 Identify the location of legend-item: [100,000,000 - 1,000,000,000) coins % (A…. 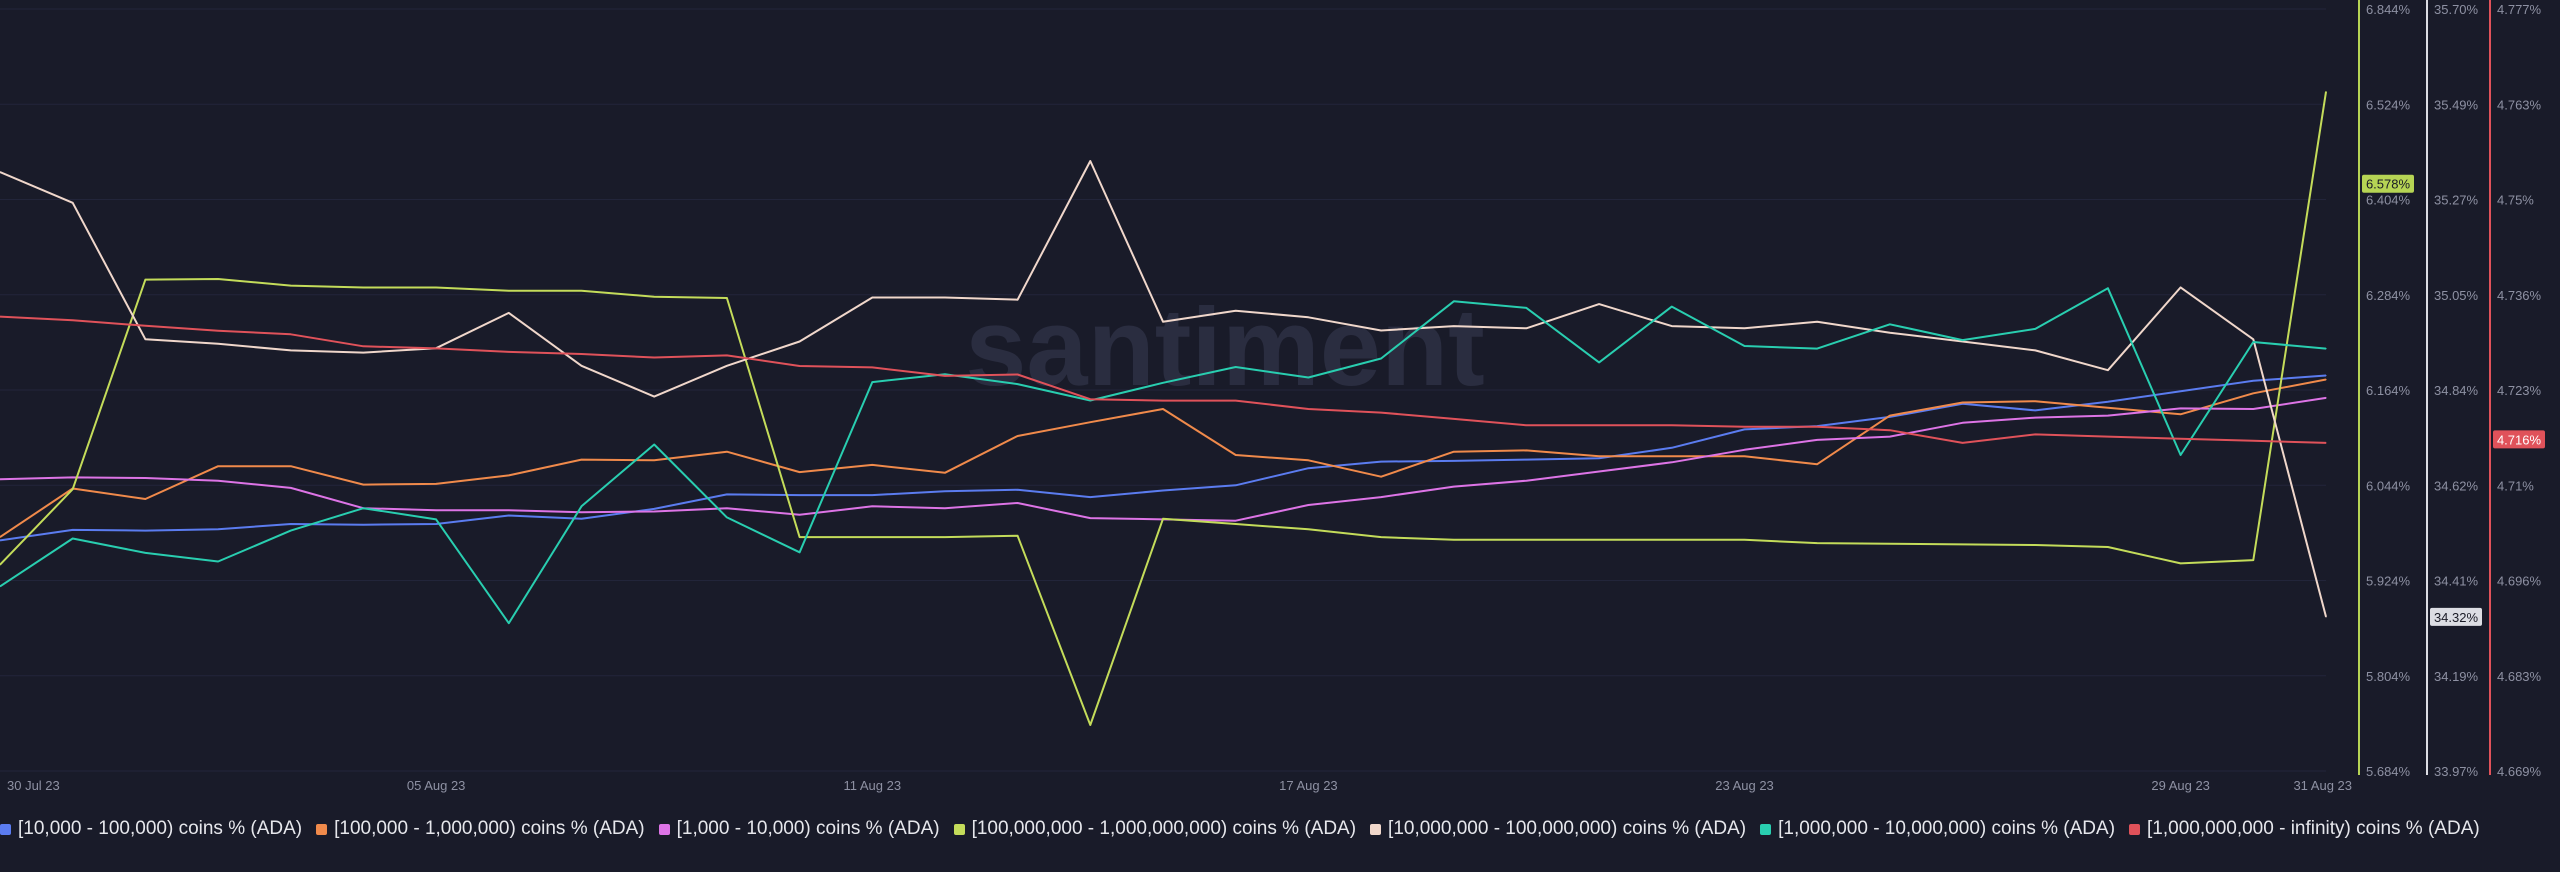
(1154, 829).